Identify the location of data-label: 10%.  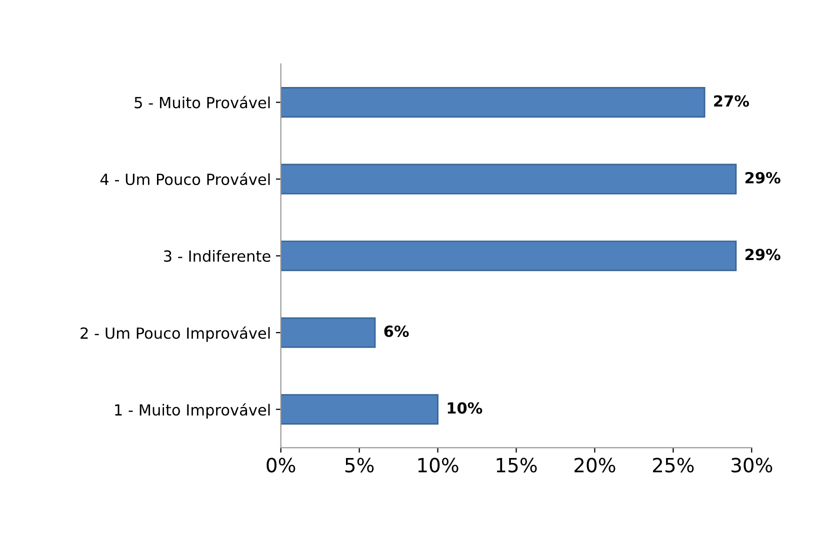
(465, 408).